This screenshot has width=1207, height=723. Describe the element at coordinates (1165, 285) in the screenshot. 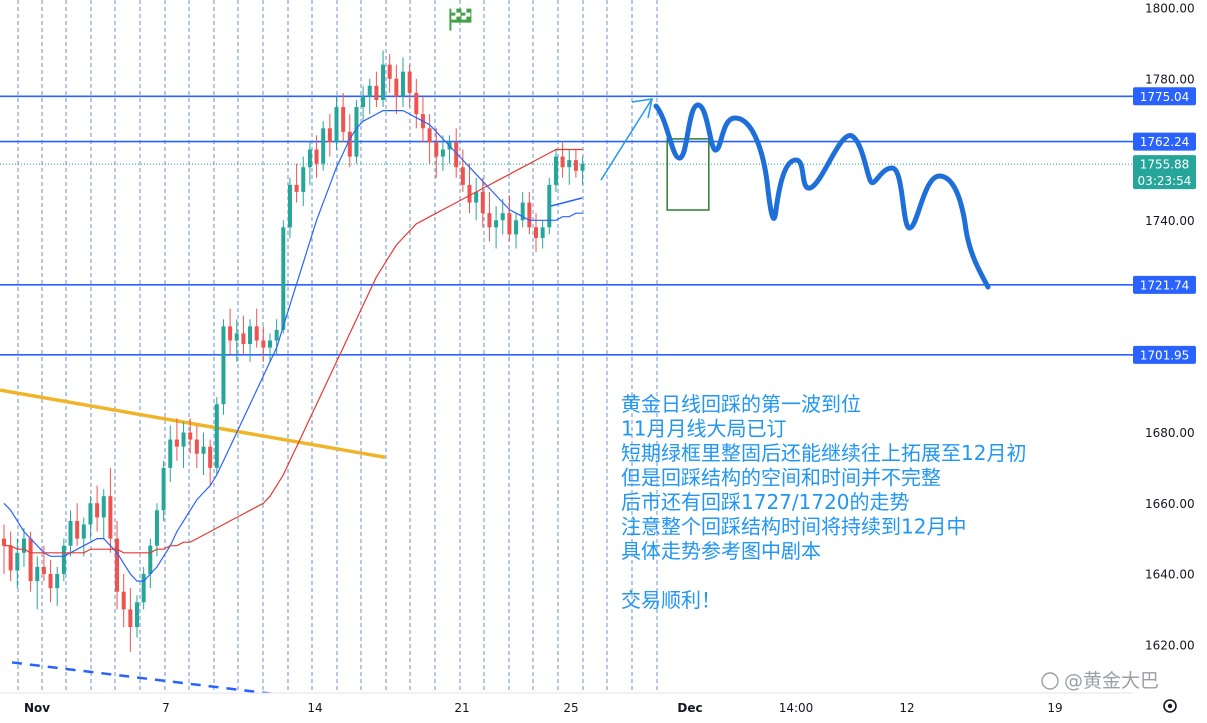

I see `level-tag-label: 1721.74` at that location.